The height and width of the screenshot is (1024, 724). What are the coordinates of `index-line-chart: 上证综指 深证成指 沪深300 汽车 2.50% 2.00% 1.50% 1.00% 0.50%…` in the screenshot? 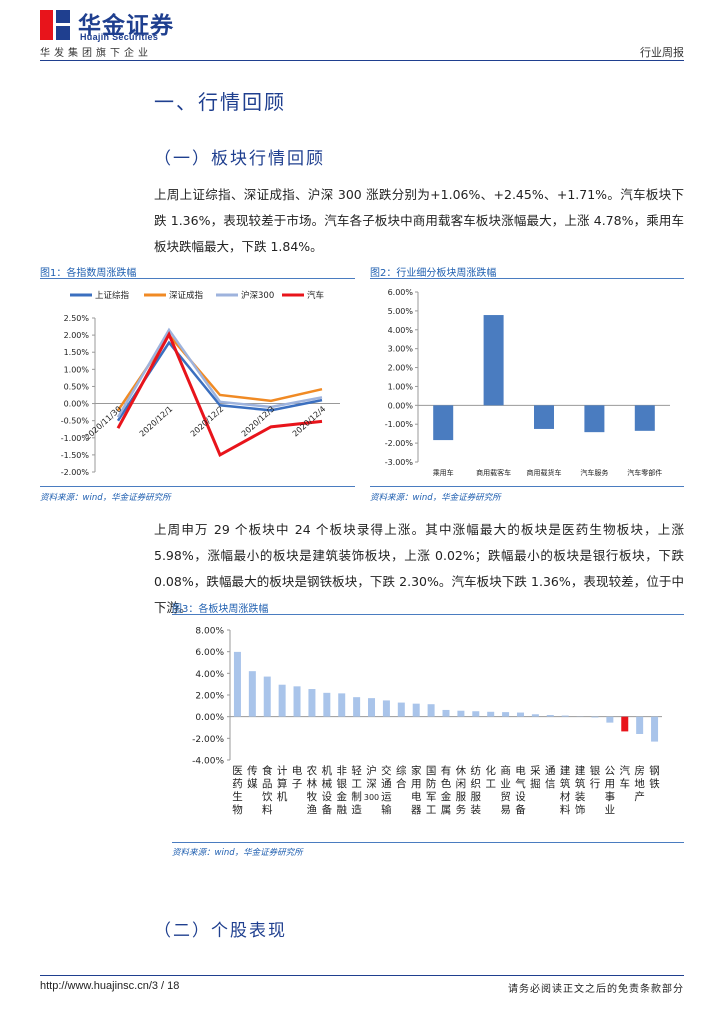 It's located at (200, 383).